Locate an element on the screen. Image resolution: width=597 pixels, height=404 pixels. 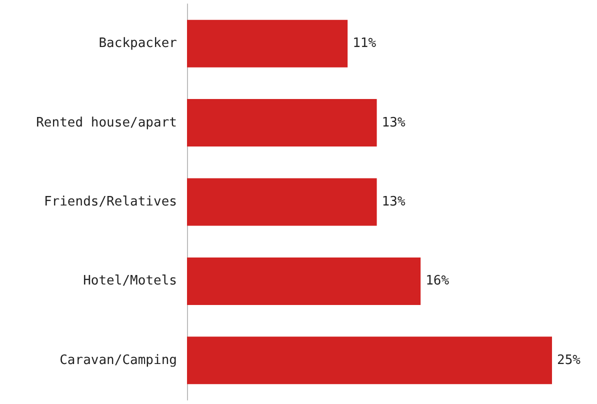
y-tick-label: Rented house/apart is located at coordinates (106, 122).